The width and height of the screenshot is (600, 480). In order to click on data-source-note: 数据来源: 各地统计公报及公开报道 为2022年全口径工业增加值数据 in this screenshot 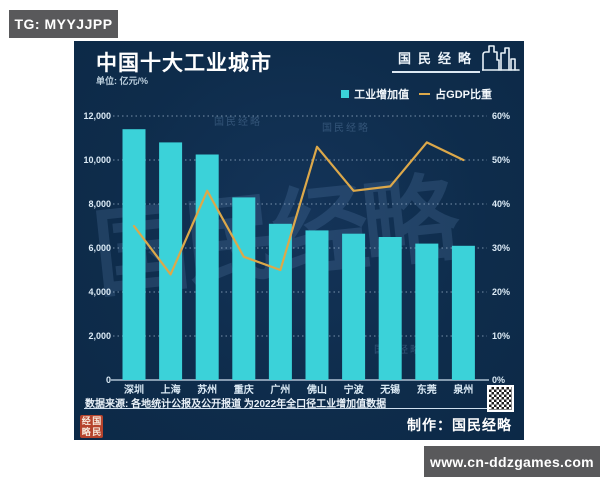, I will do `click(236, 404)`.